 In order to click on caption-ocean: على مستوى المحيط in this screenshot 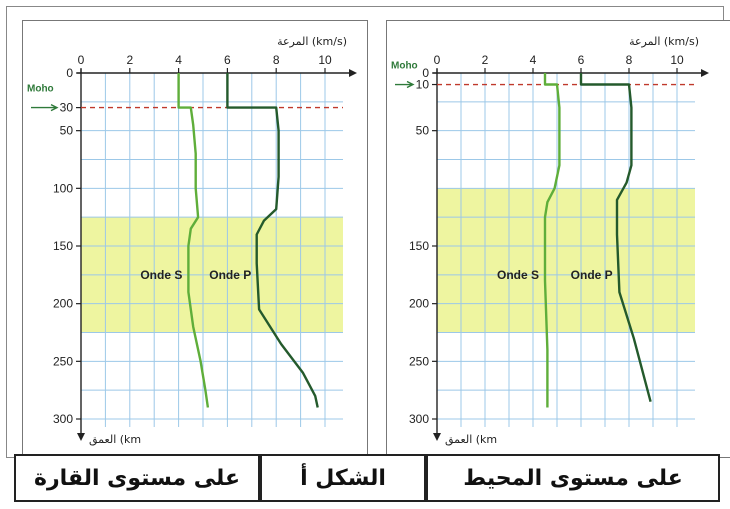, I will do `click(573, 478)`.